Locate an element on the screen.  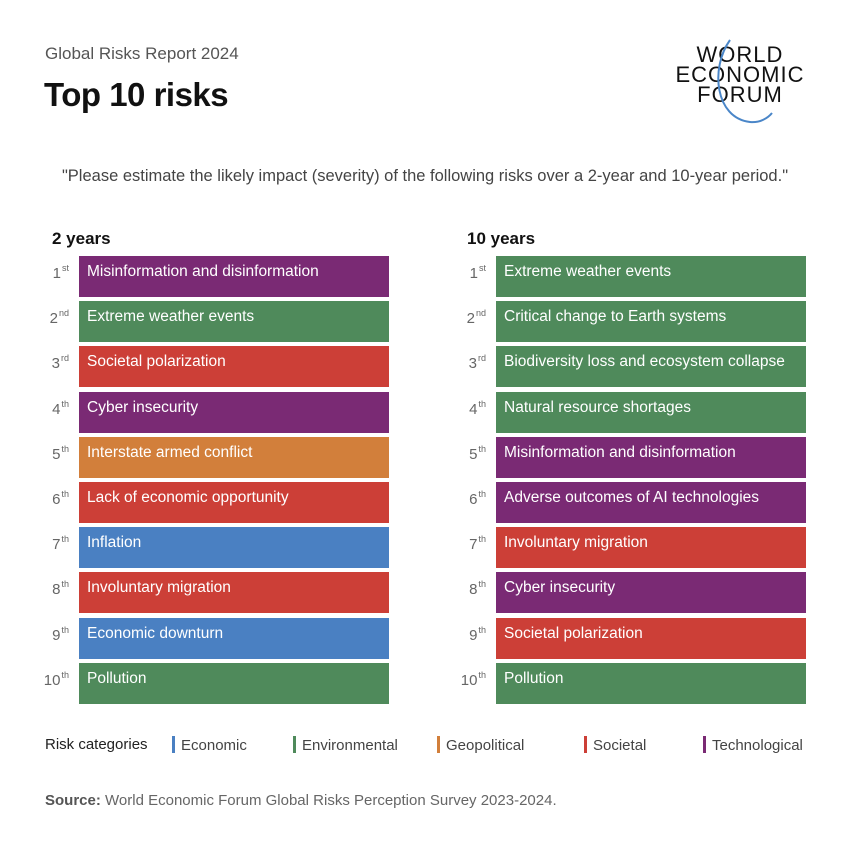
rank-label: 9th is located at coordinates (471, 634).